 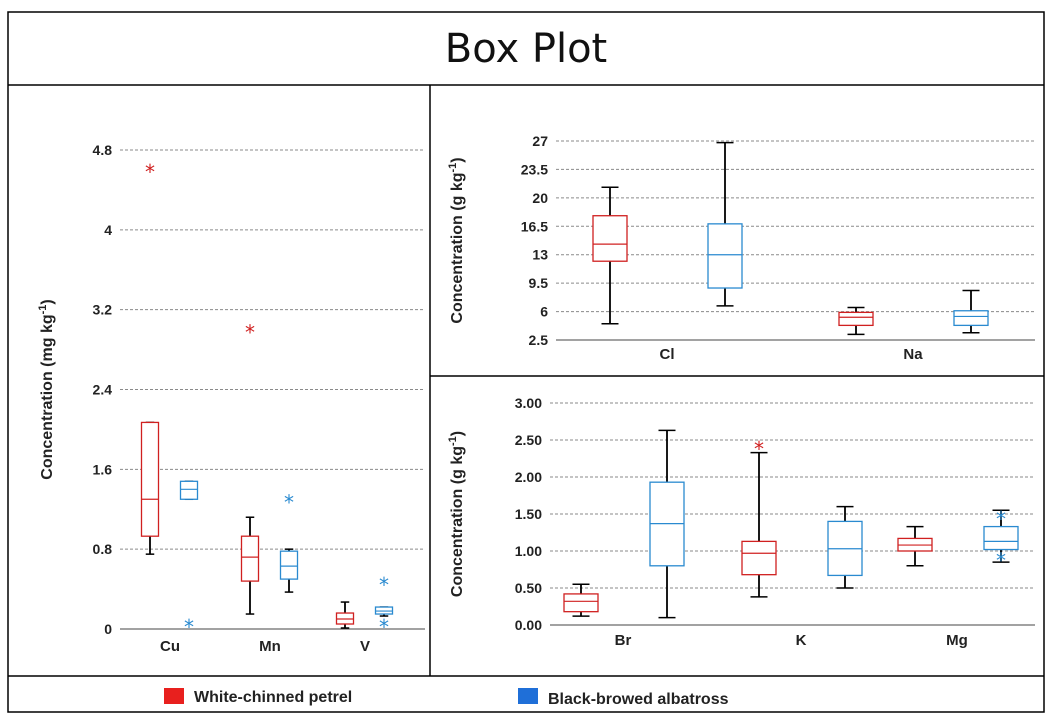 I want to click on category-label-mn: Mn, so click(x=270, y=646).